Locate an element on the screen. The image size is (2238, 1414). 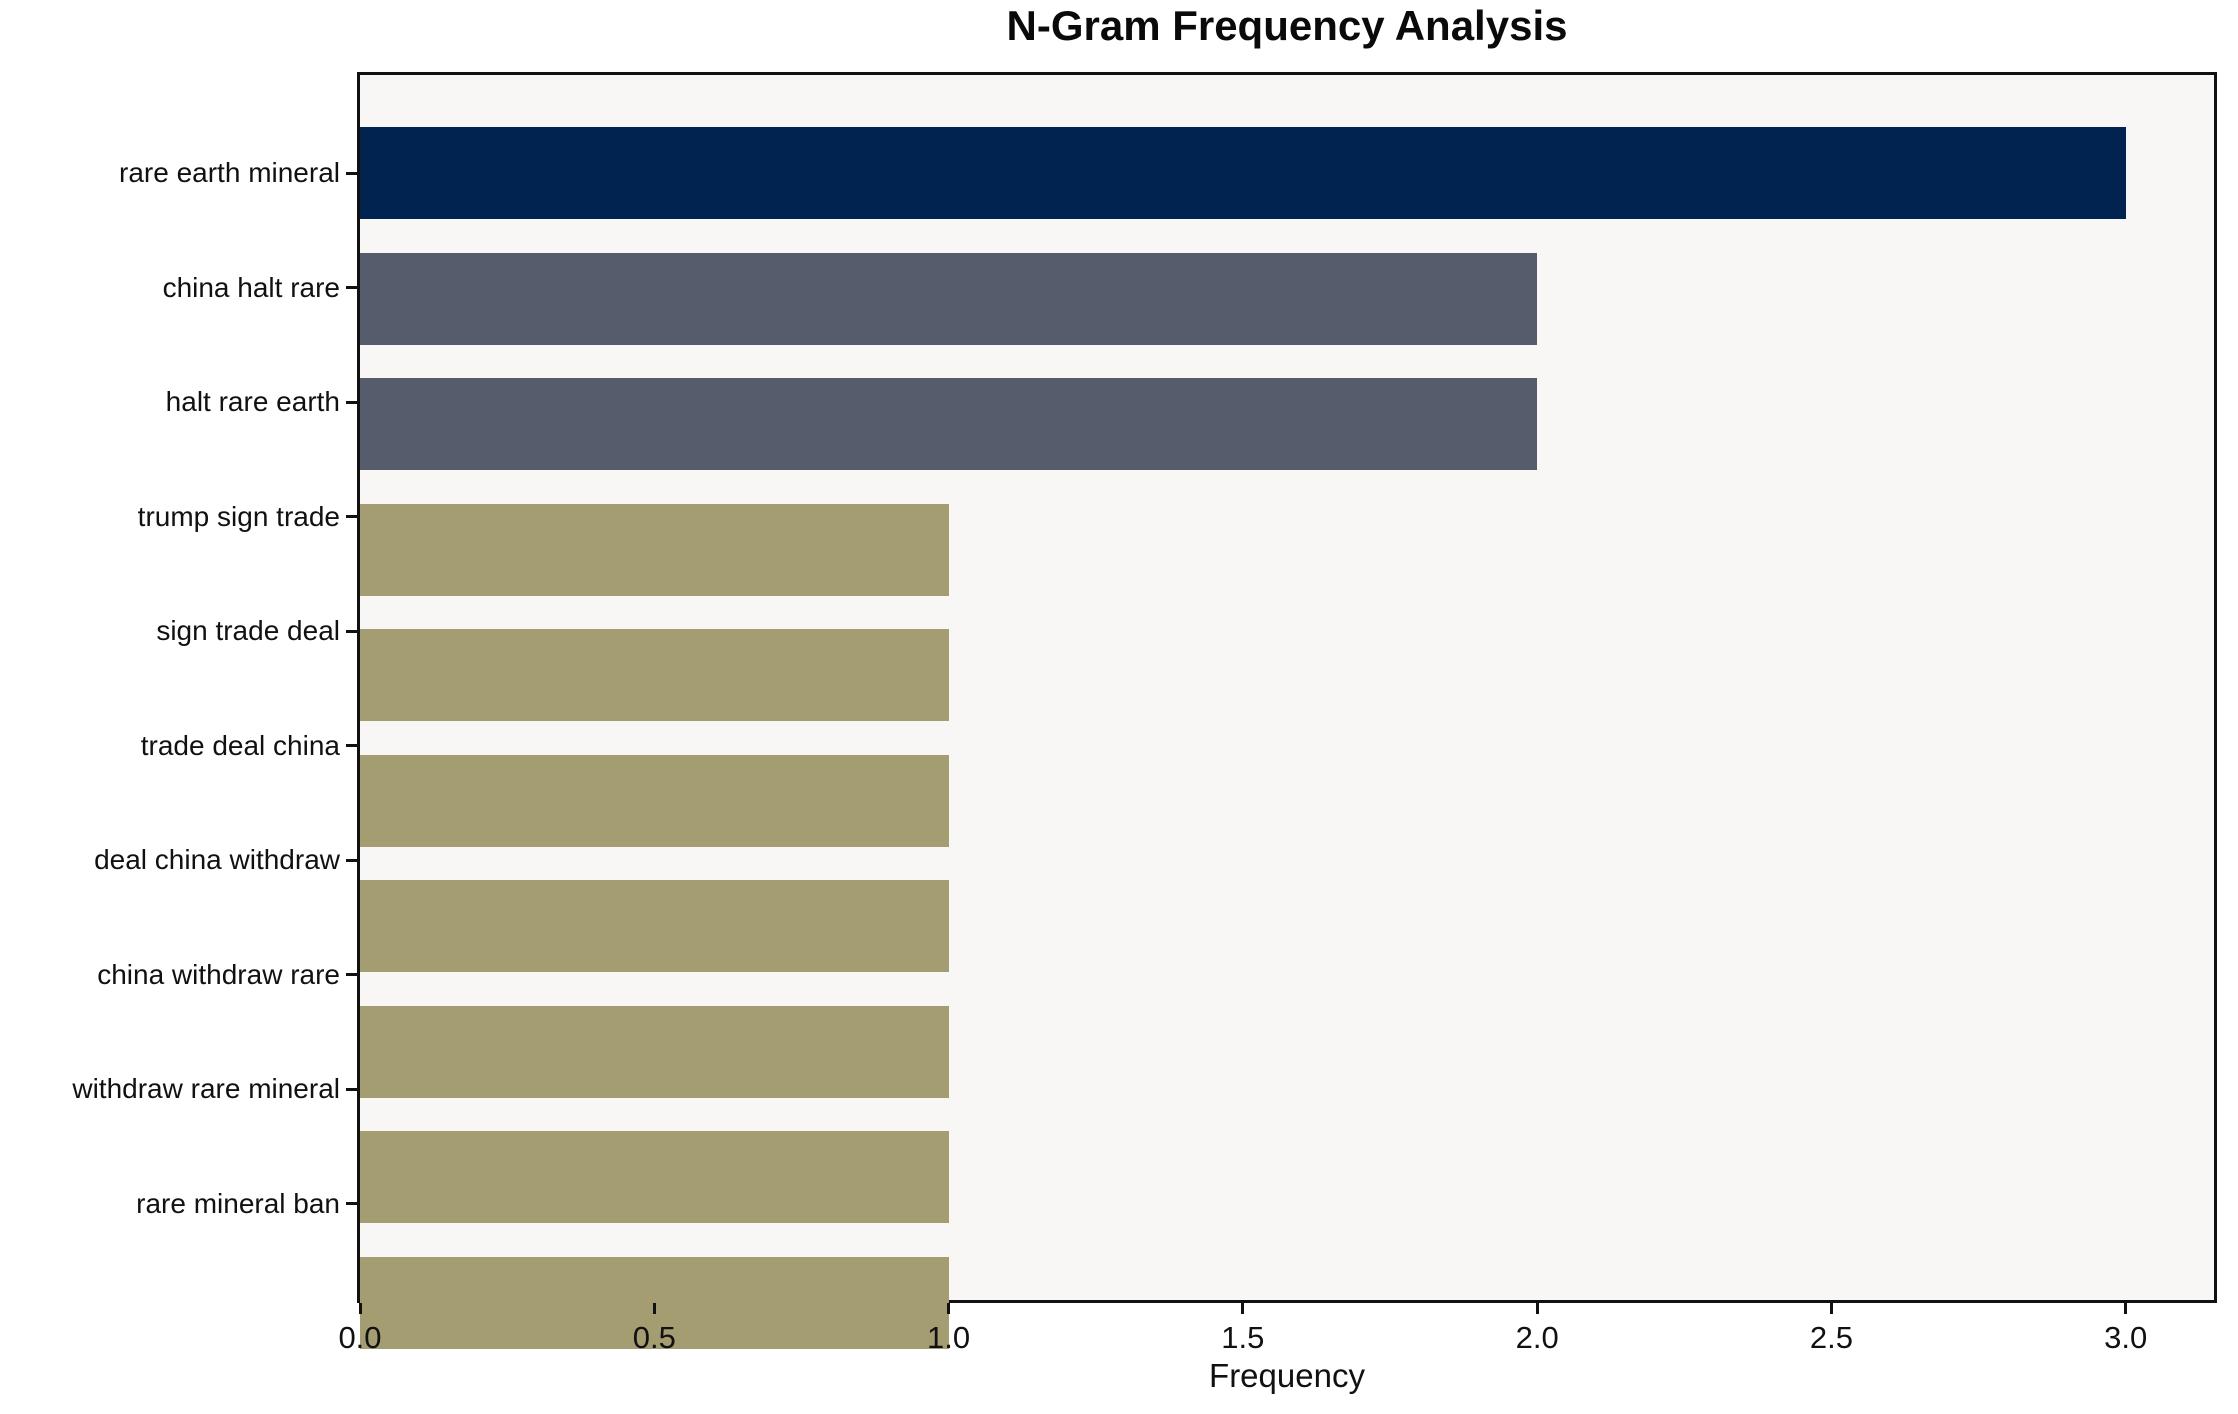
y-axis-label: china halt rare is located at coordinates (251, 287).